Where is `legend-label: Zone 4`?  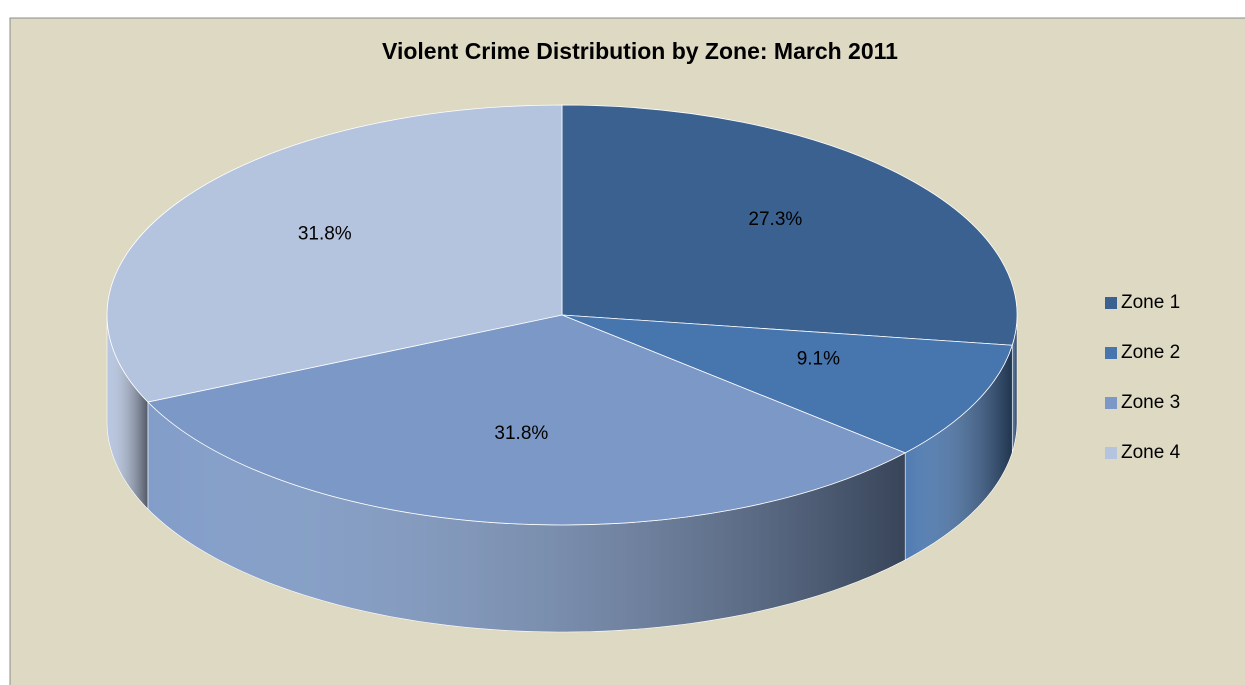
legend-label: Zone 4 is located at coordinates (1151, 452).